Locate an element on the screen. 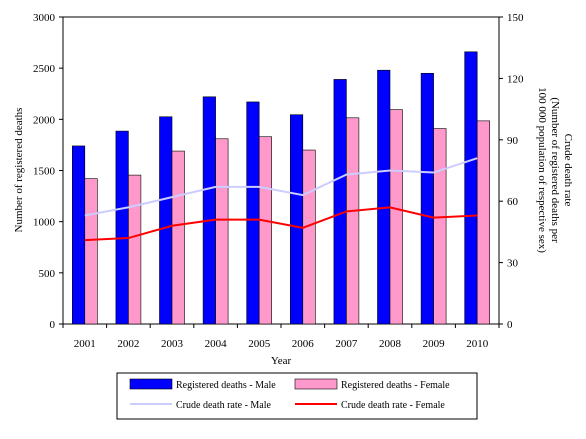 The image size is (586, 439). bar-registered-deaths-female-2005 is located at coordinates (265, 230).